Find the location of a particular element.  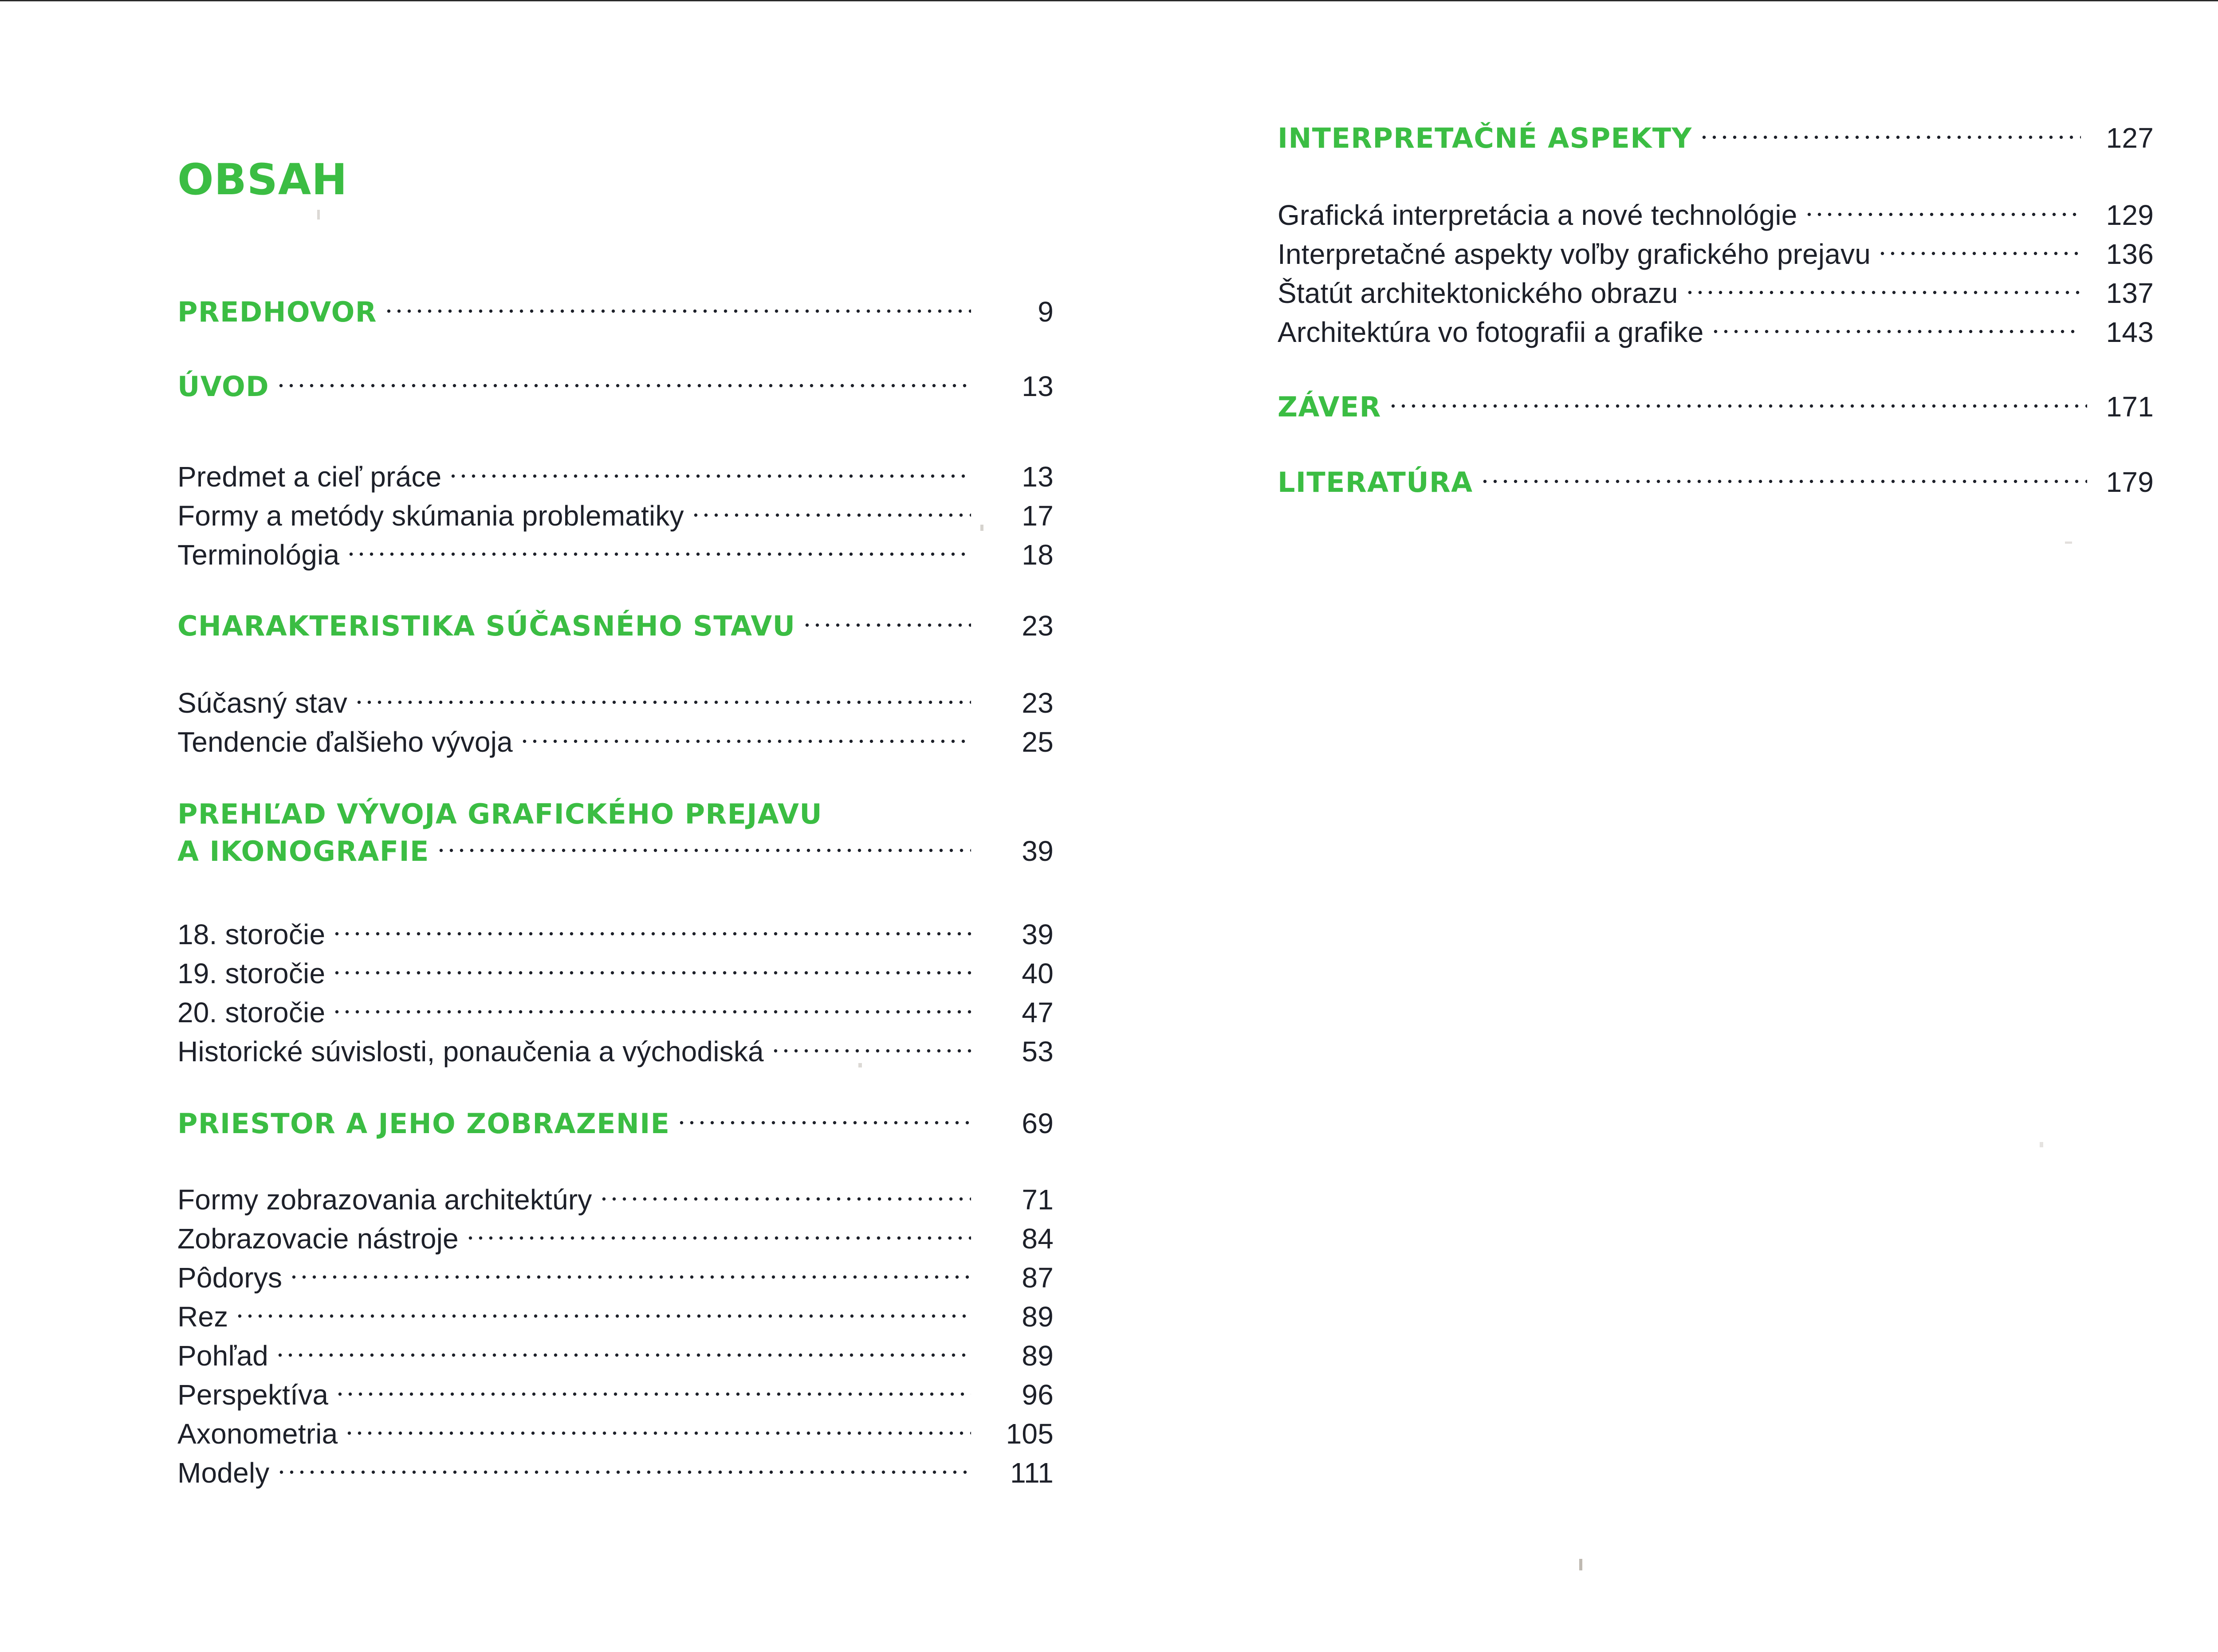

toc-page-number: 111 is located at coordinates (1032, 1473).